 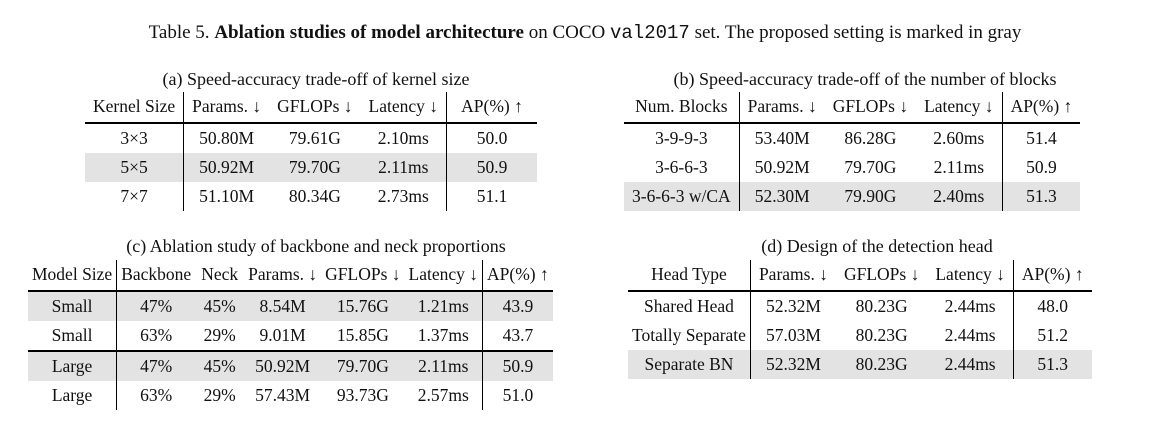 What do you see at coordinates (782, 137) in the screenshot?
I see `table-cell: 53.40M` at bounding box center [782, 137].